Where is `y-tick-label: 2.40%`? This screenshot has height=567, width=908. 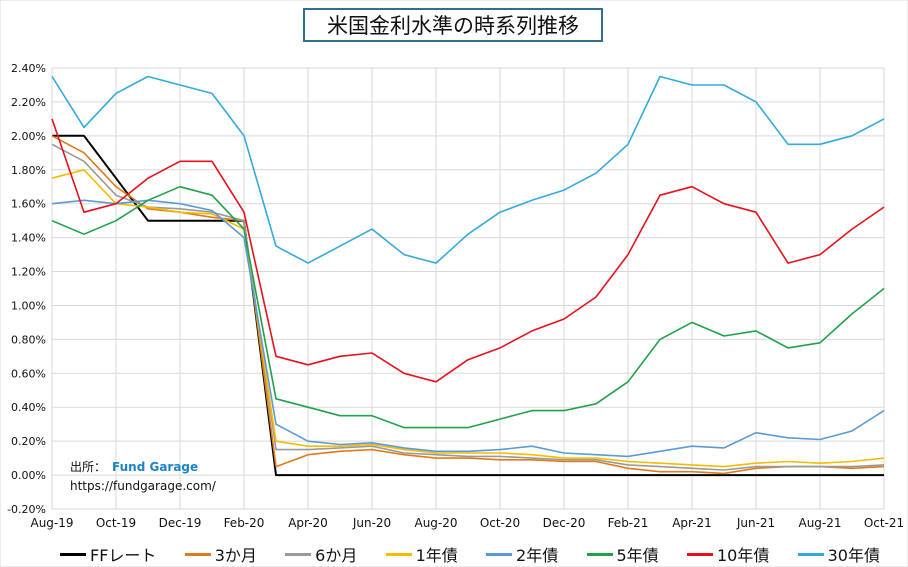 y-tick-label: 2.40% is located at coordinates (28, 68).